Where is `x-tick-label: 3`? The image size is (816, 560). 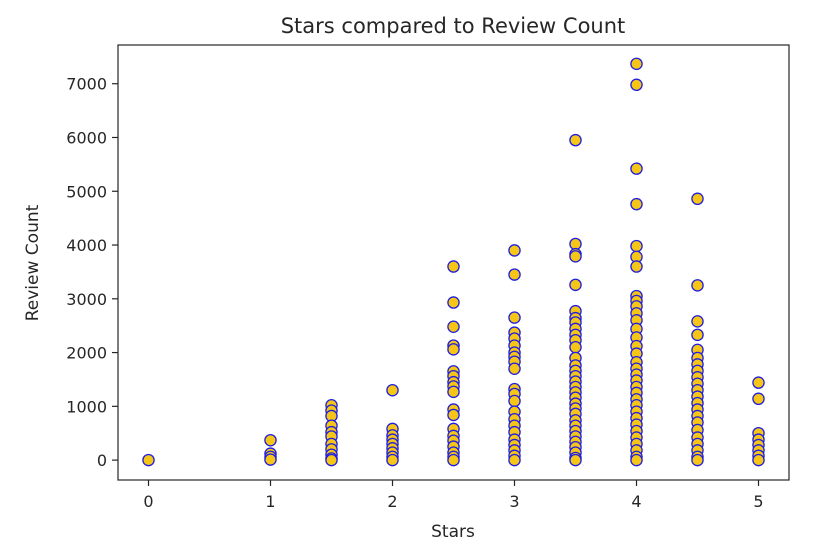
x-tick-label: 3 is located at coordinates (514, 501).